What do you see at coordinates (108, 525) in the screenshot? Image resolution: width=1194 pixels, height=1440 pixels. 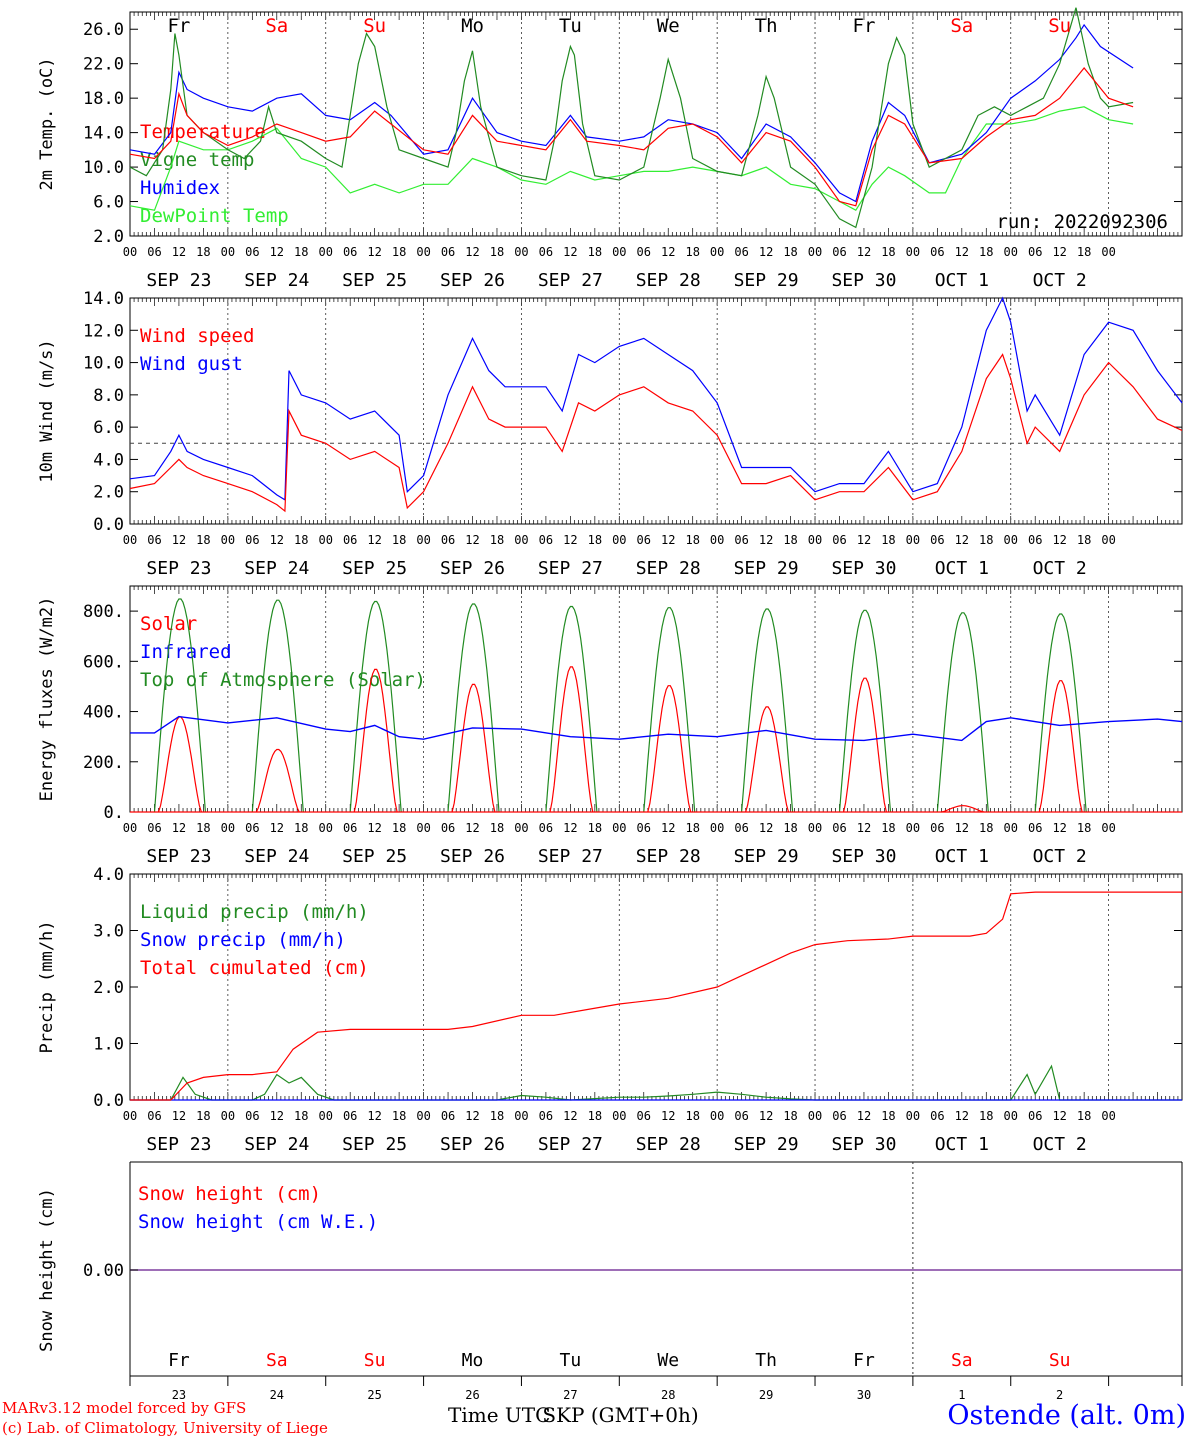 I see `y-tick-label: 0.0` at bounding box center [108, 525].